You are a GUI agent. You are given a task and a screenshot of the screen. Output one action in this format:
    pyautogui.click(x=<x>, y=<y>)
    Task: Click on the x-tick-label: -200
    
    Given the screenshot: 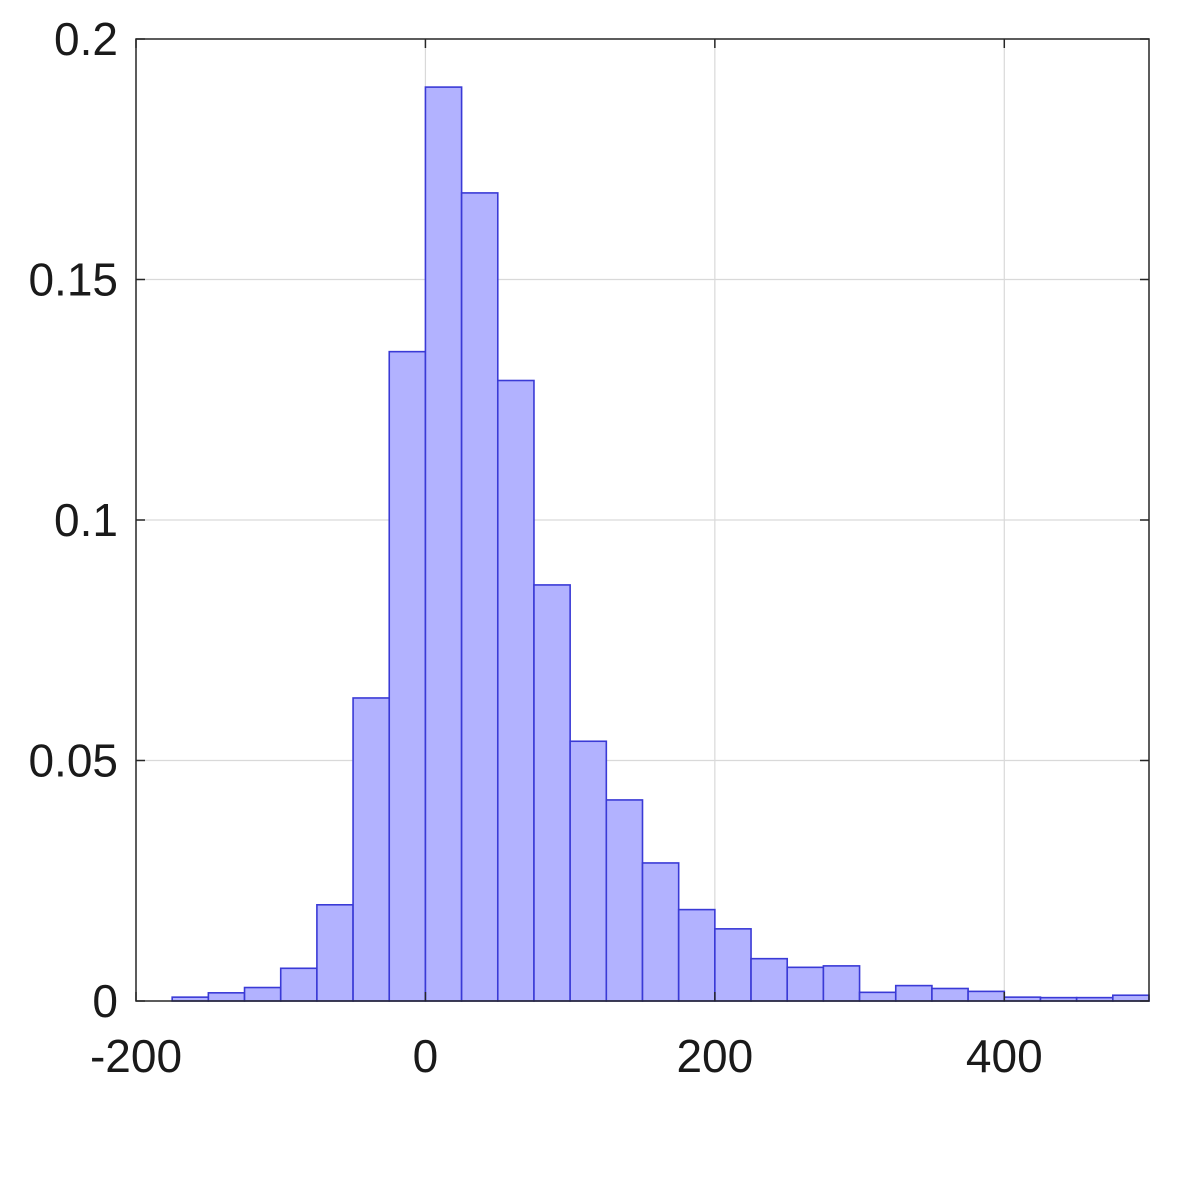 What is the action you would take?
    pyautogui.click(x=136, y=1056)
    